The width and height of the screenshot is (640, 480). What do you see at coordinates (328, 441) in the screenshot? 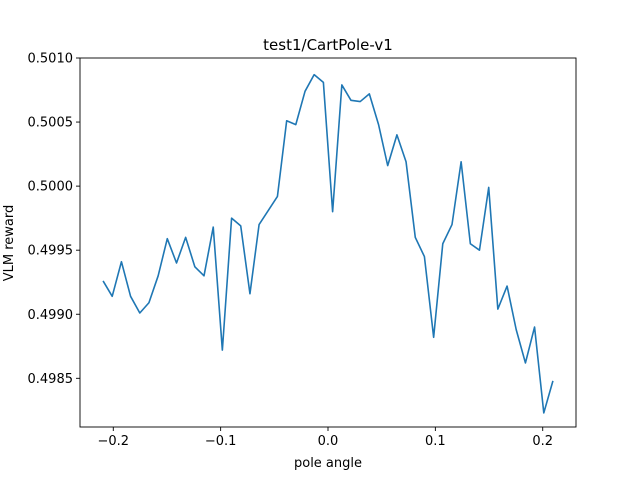
I see `x-tick-label: 0.0` at bounding box center [328, 441].